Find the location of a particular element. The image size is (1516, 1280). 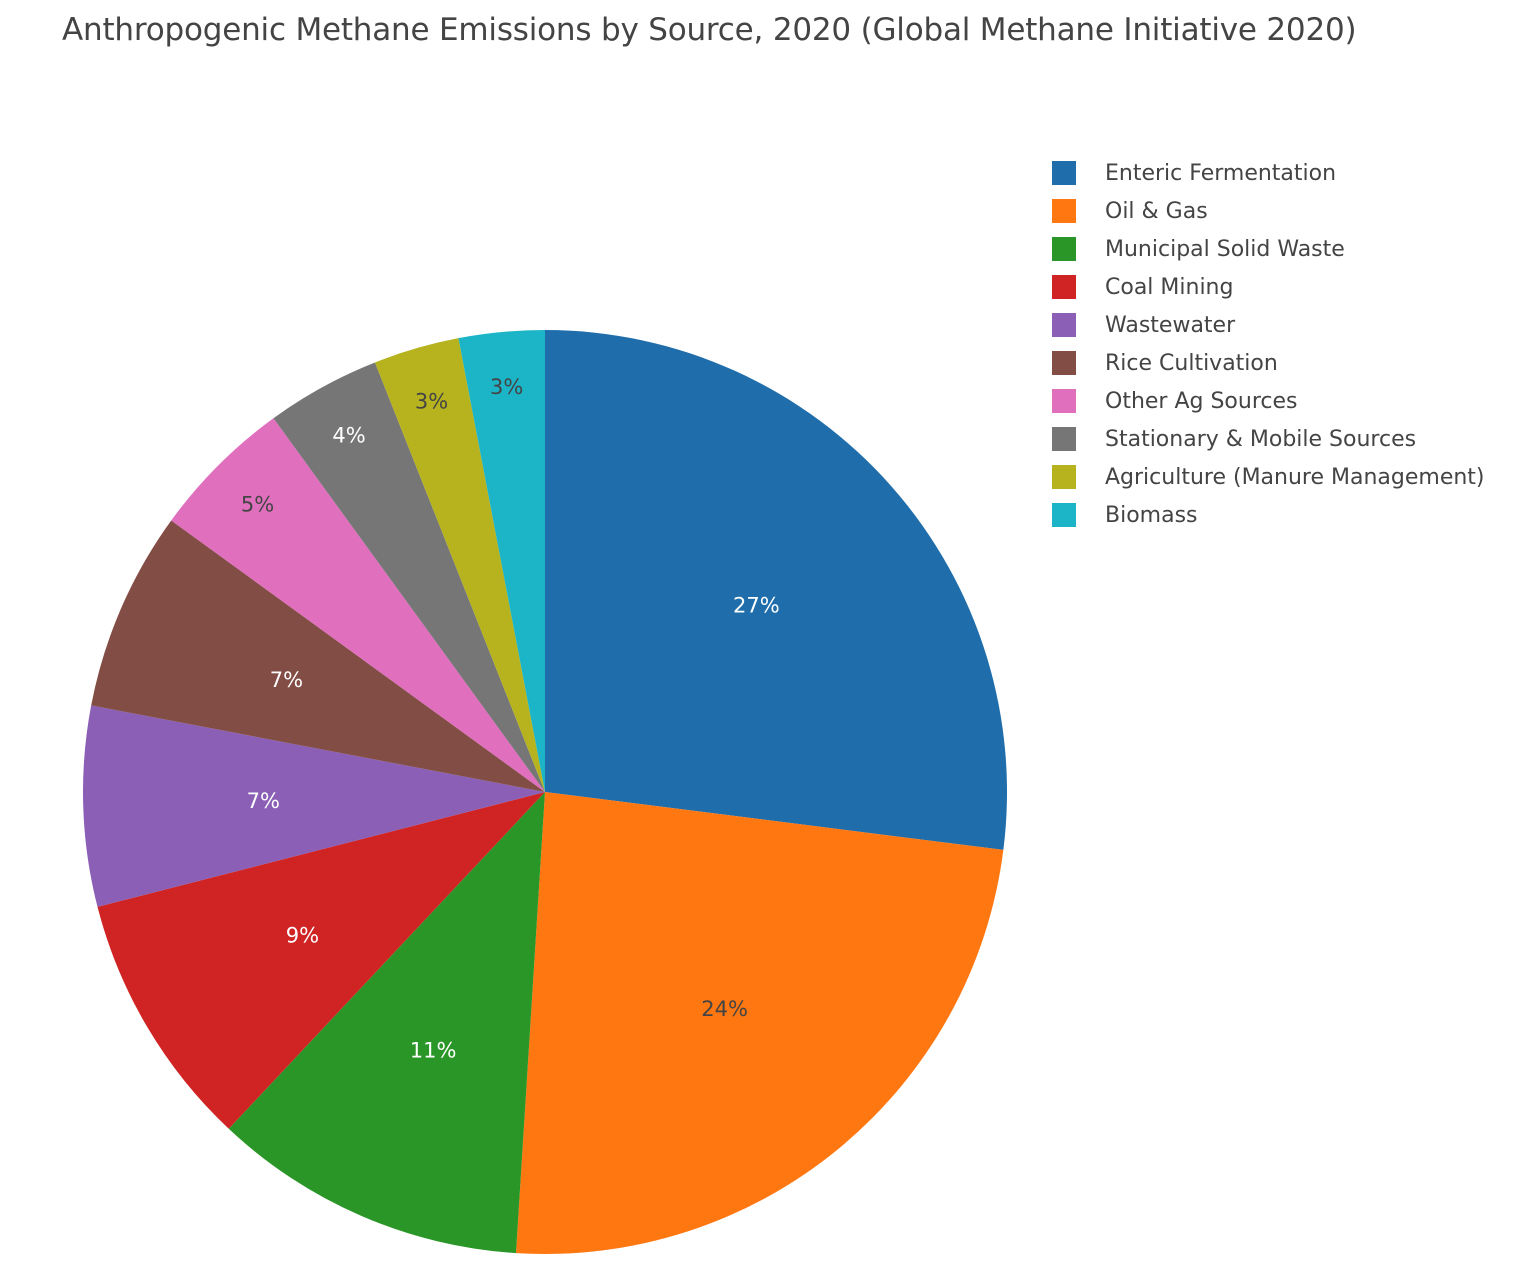

legend-item: Rice Cultivation is located at coordinates (1268, 363).